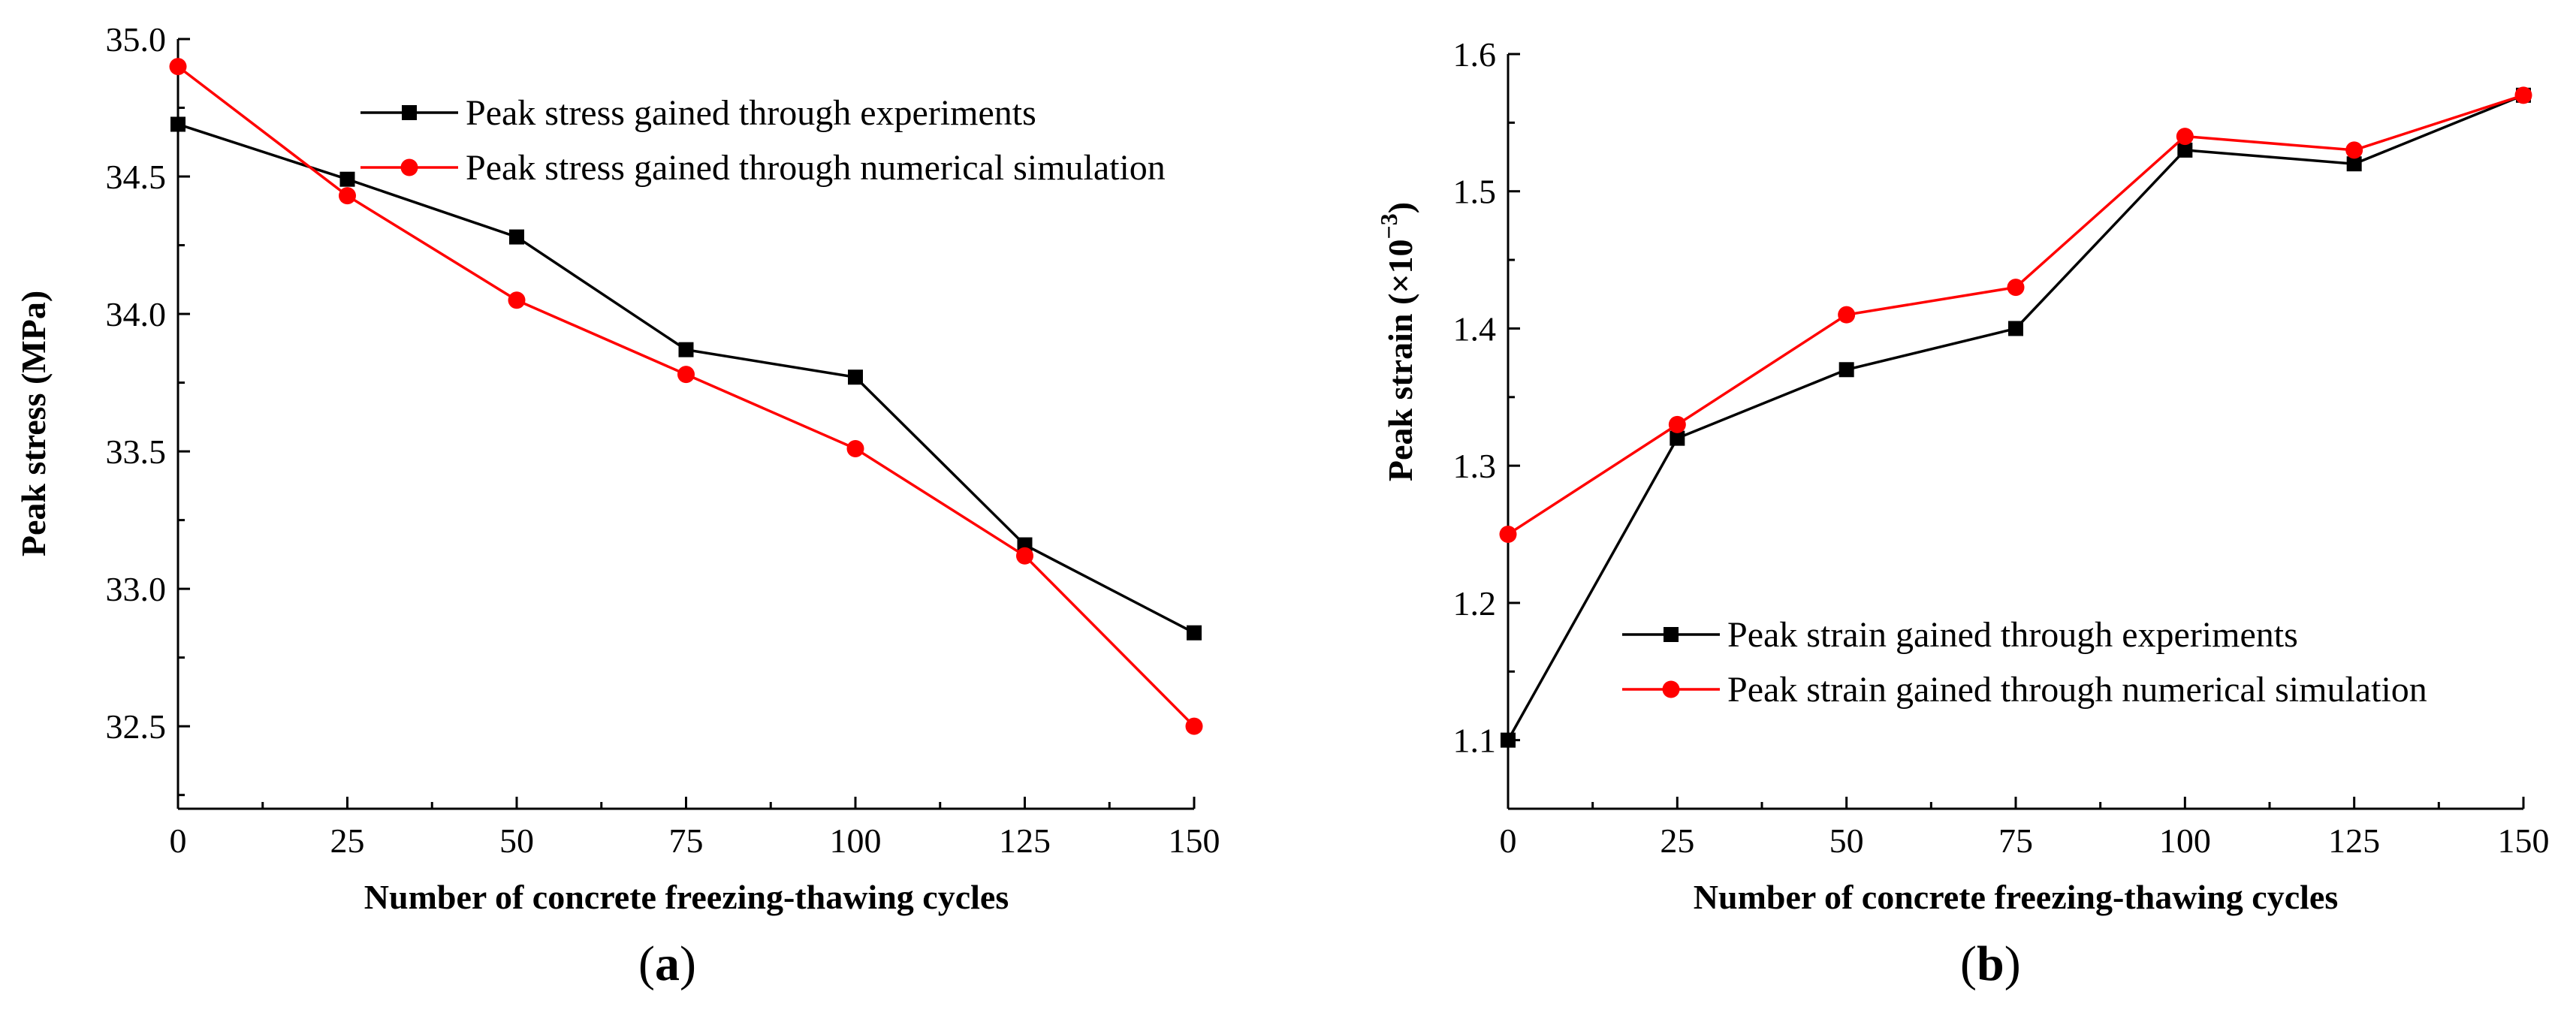 The image size is (2576, 1025). Describe the element at coordinates (751, 113) in the screenshot. I see `legend-entry: Peak stress gained through experiments` at that location.